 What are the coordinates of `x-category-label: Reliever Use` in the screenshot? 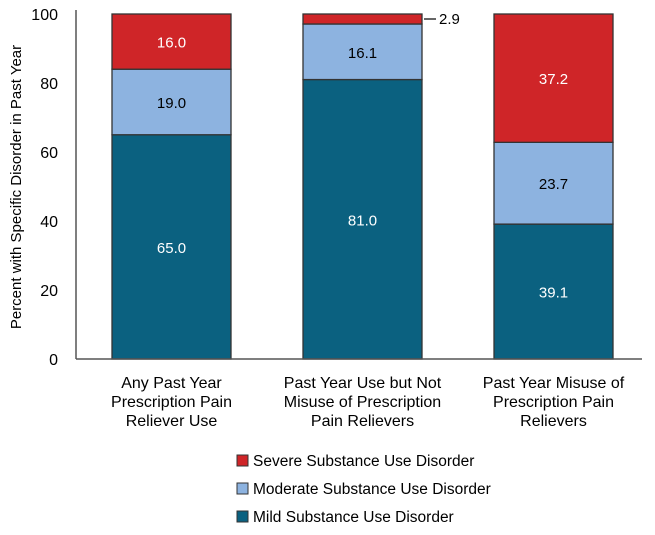 It's located at (172, 421).